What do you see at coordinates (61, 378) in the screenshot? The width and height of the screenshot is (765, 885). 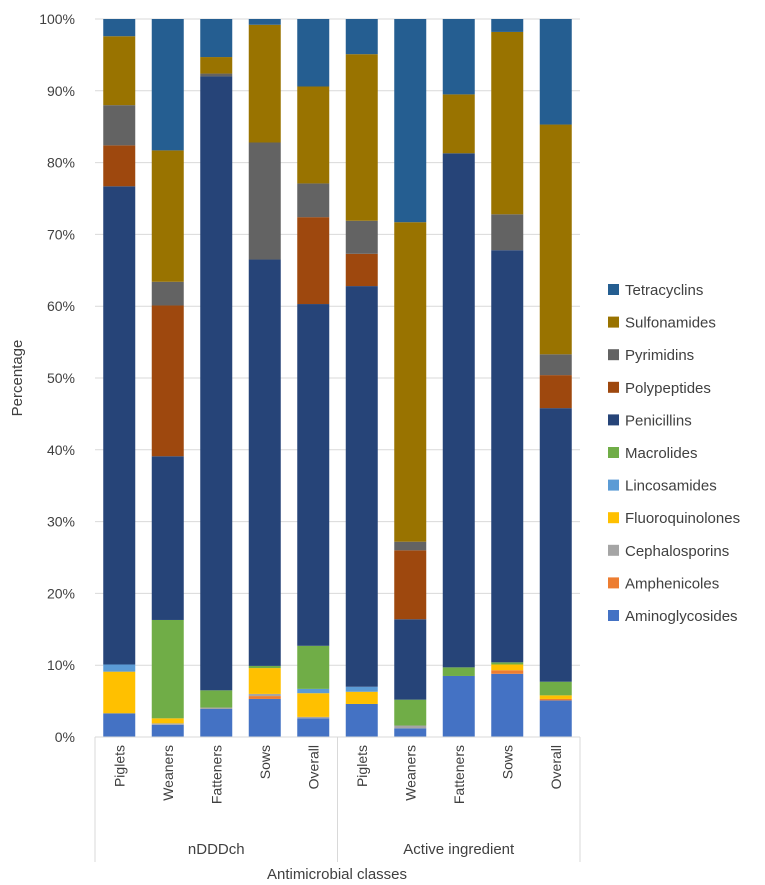 I see `y-tick-label: 50%` at bounding box center [61, 378].